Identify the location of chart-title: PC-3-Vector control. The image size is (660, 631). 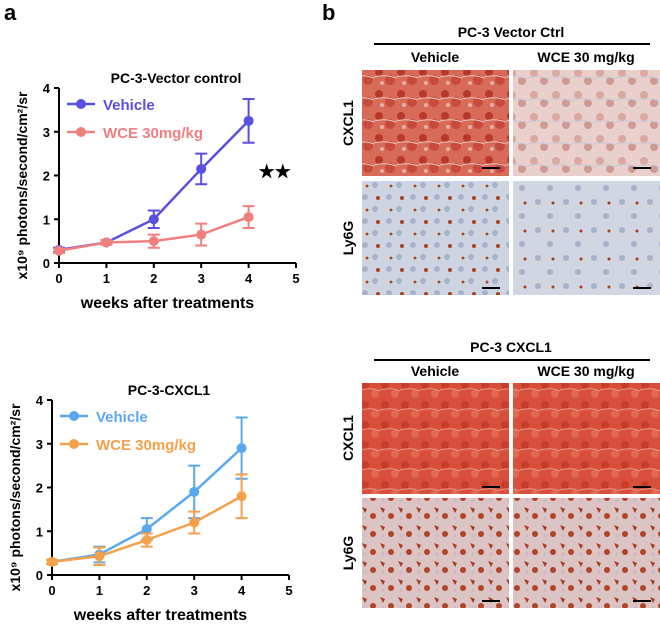
(176, 78).